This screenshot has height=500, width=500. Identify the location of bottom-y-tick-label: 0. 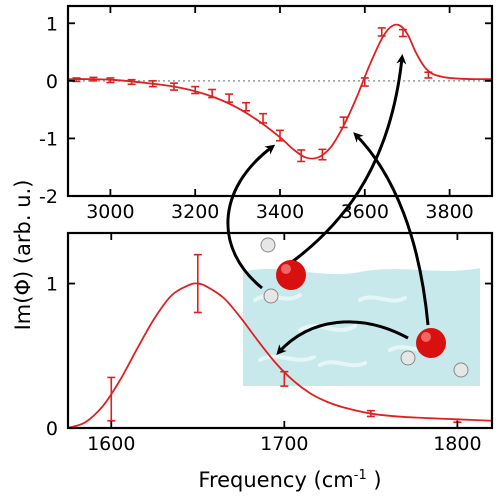
(52, 429).